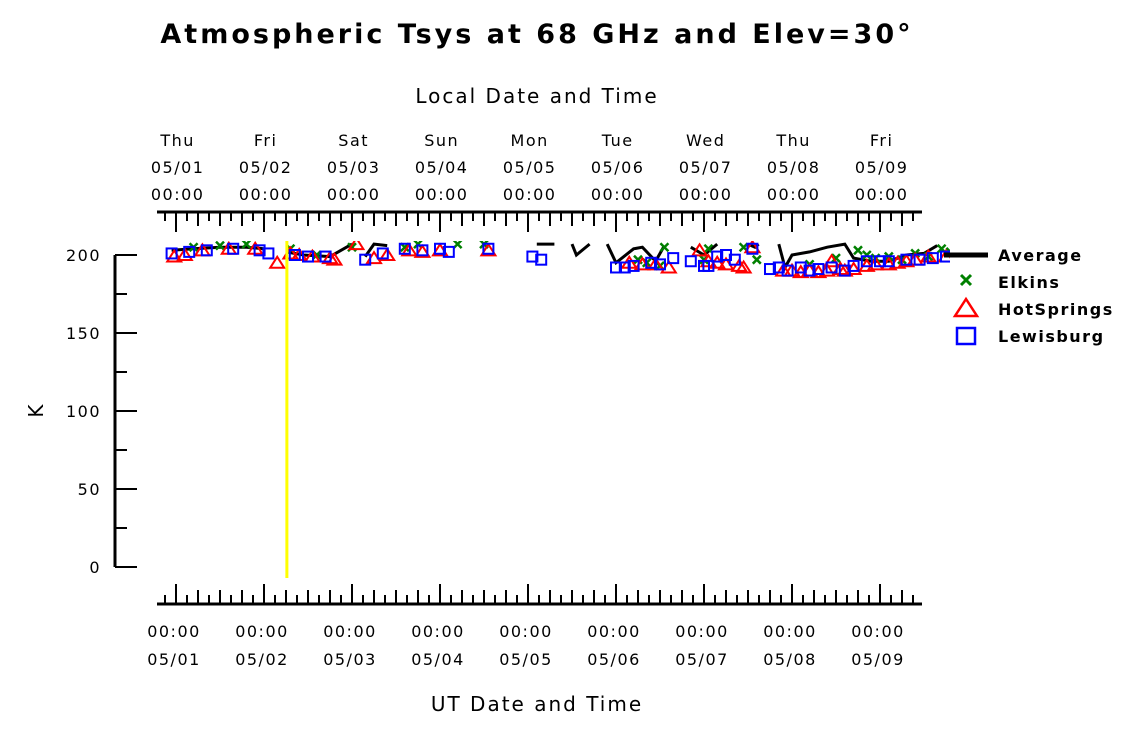  What do you see at coordinates (442, 167) in the screenshot?
I see `top-tick-label: 05/04` at bounding box center [442, 167].